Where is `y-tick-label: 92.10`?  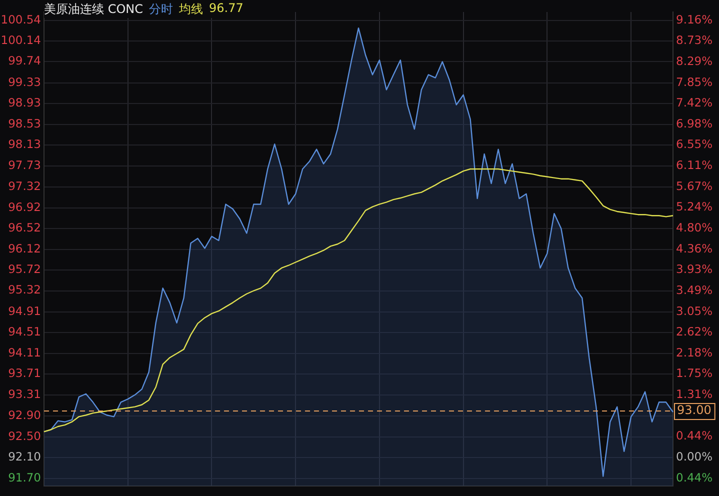 y-tick-label: 92.10 is located at coordinates (24, 457).